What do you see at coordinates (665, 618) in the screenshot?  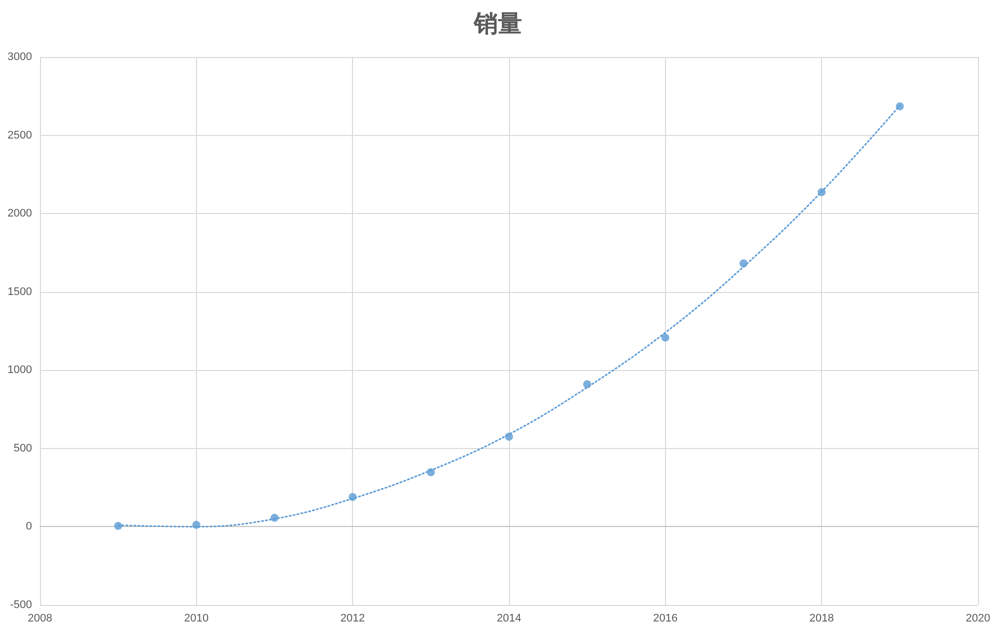 I see `x-tick-label: 2016` at bounding box center [665, 618].